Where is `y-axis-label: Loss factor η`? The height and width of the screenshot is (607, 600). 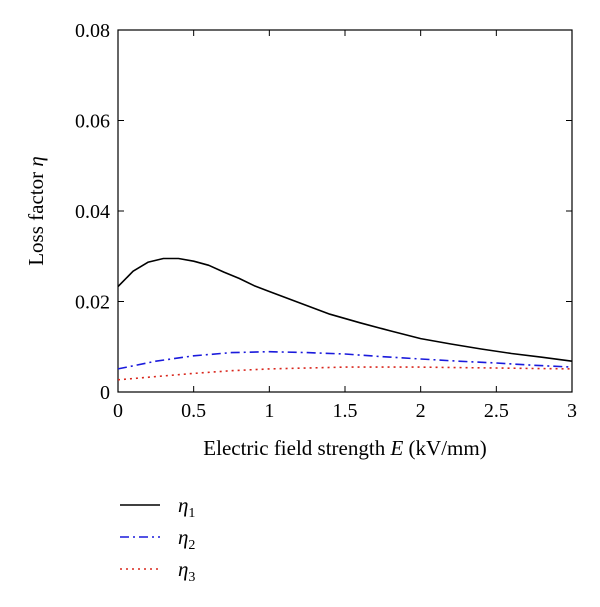
y-axis-label: Loss factor η is located at coordinates (36, 211).